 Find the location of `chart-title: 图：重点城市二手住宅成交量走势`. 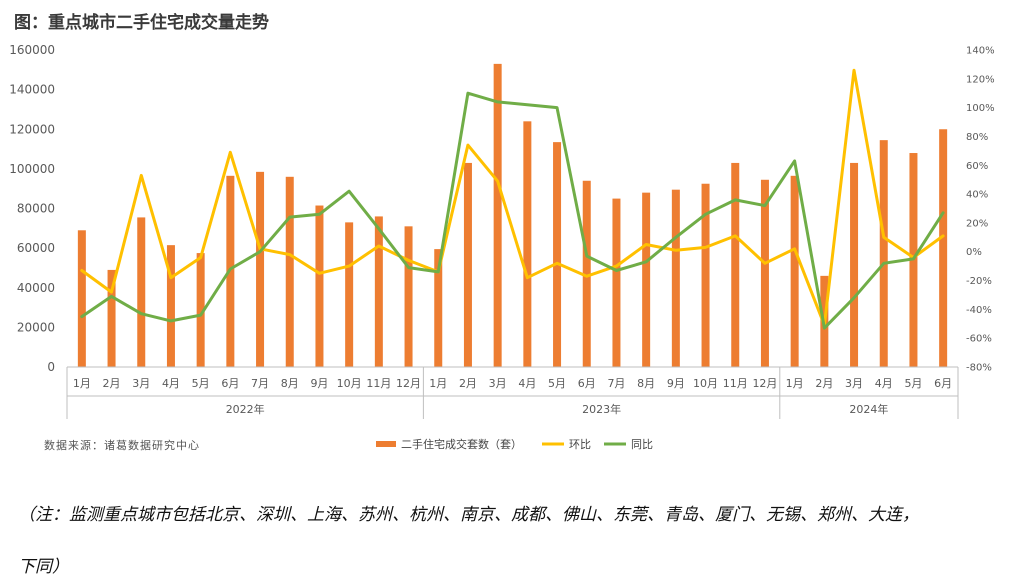

chart-title: 图：重点城市二手住宅成交量走势 is located at coordinates (141, 23).